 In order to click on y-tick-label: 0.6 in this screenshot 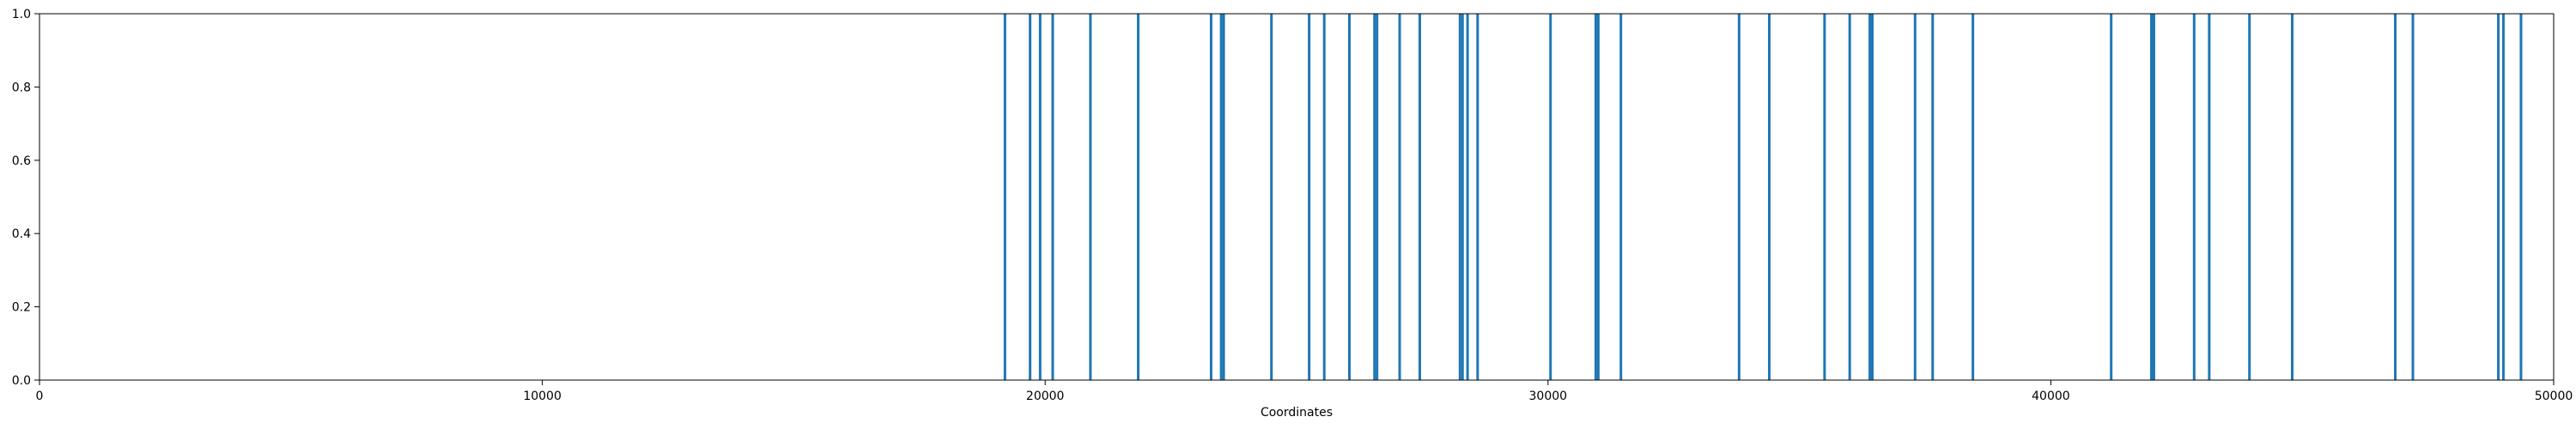, I will do `click(21, 161)`.